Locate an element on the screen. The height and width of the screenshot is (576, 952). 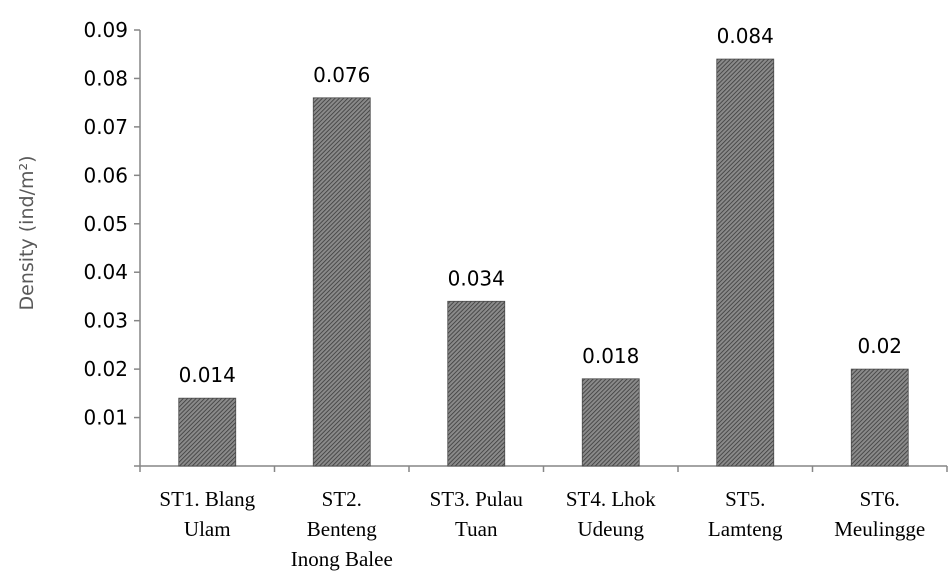
y-tick-label: 0.05 is located at coordinates (105, 224).